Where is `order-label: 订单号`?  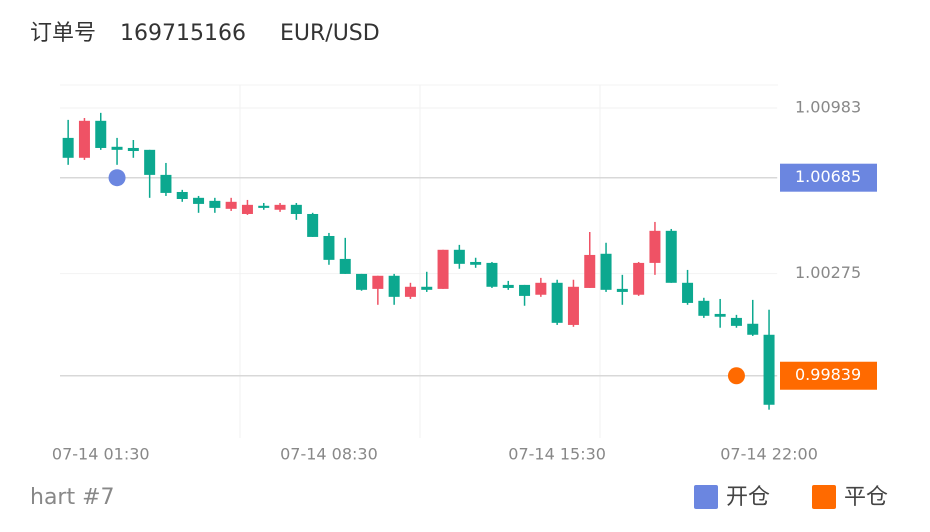 order-label: 订单号 is located at coordinates (63, 33).